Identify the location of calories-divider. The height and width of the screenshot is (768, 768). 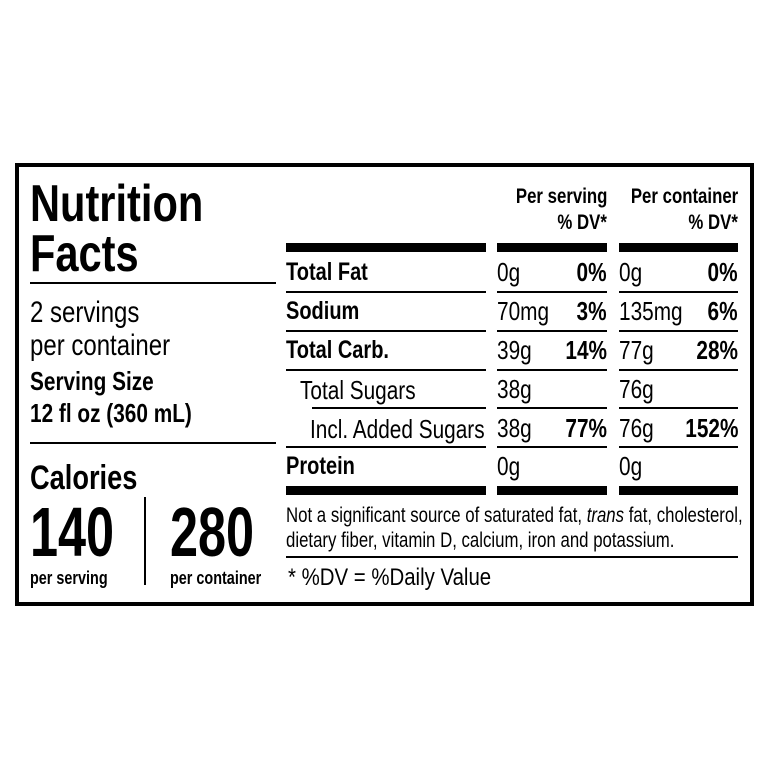
(145, 541).